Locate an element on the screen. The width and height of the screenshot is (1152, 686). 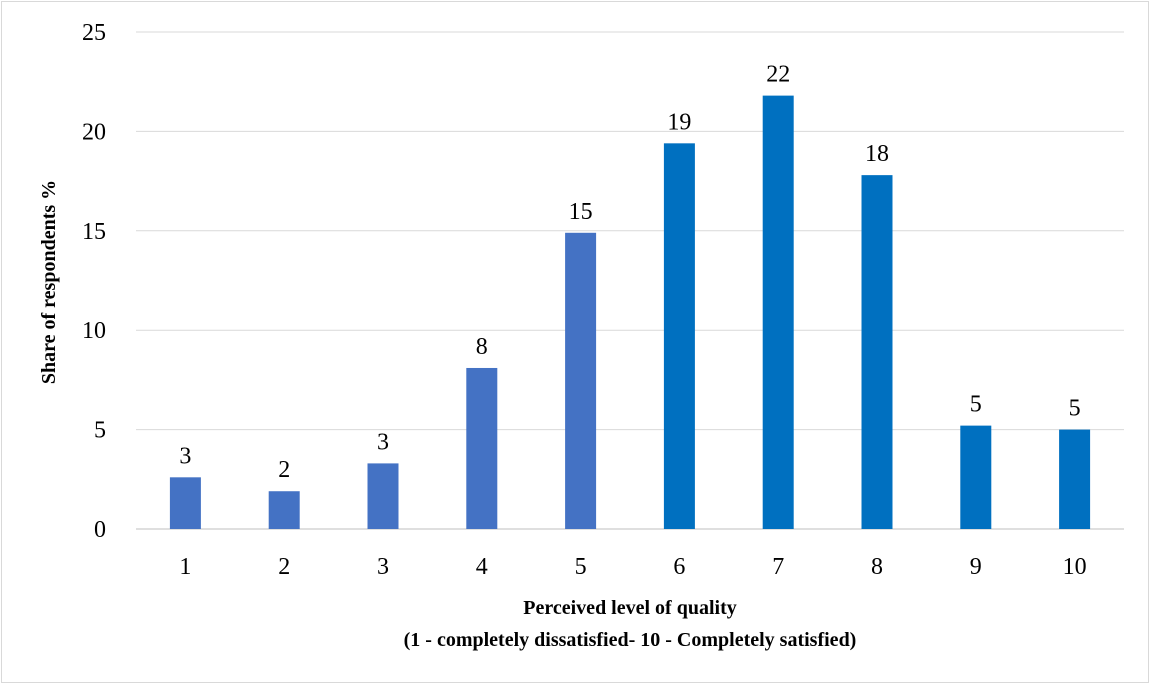
data-label: 2 is located at coordinates (284, 470).